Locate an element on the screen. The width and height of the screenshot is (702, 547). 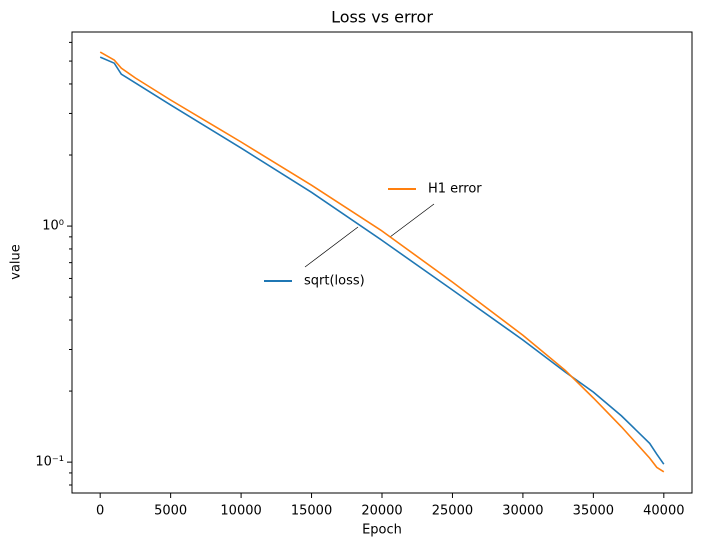
x-tick-label: 35000 is located at coordinates (593, 511).